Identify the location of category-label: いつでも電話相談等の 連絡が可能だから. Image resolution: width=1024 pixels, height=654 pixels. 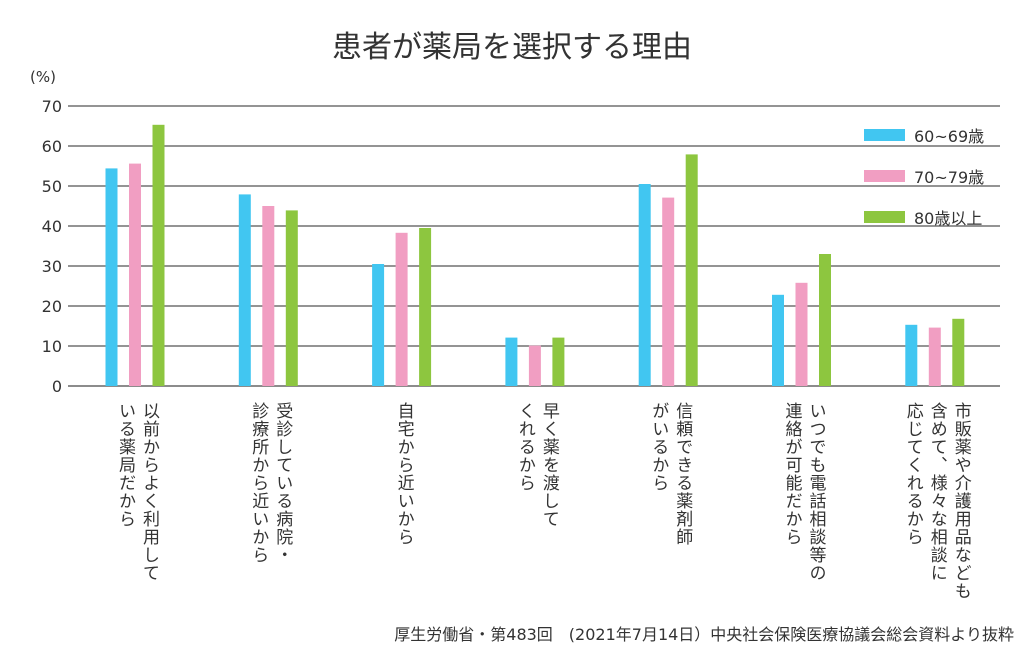
(804, 492).